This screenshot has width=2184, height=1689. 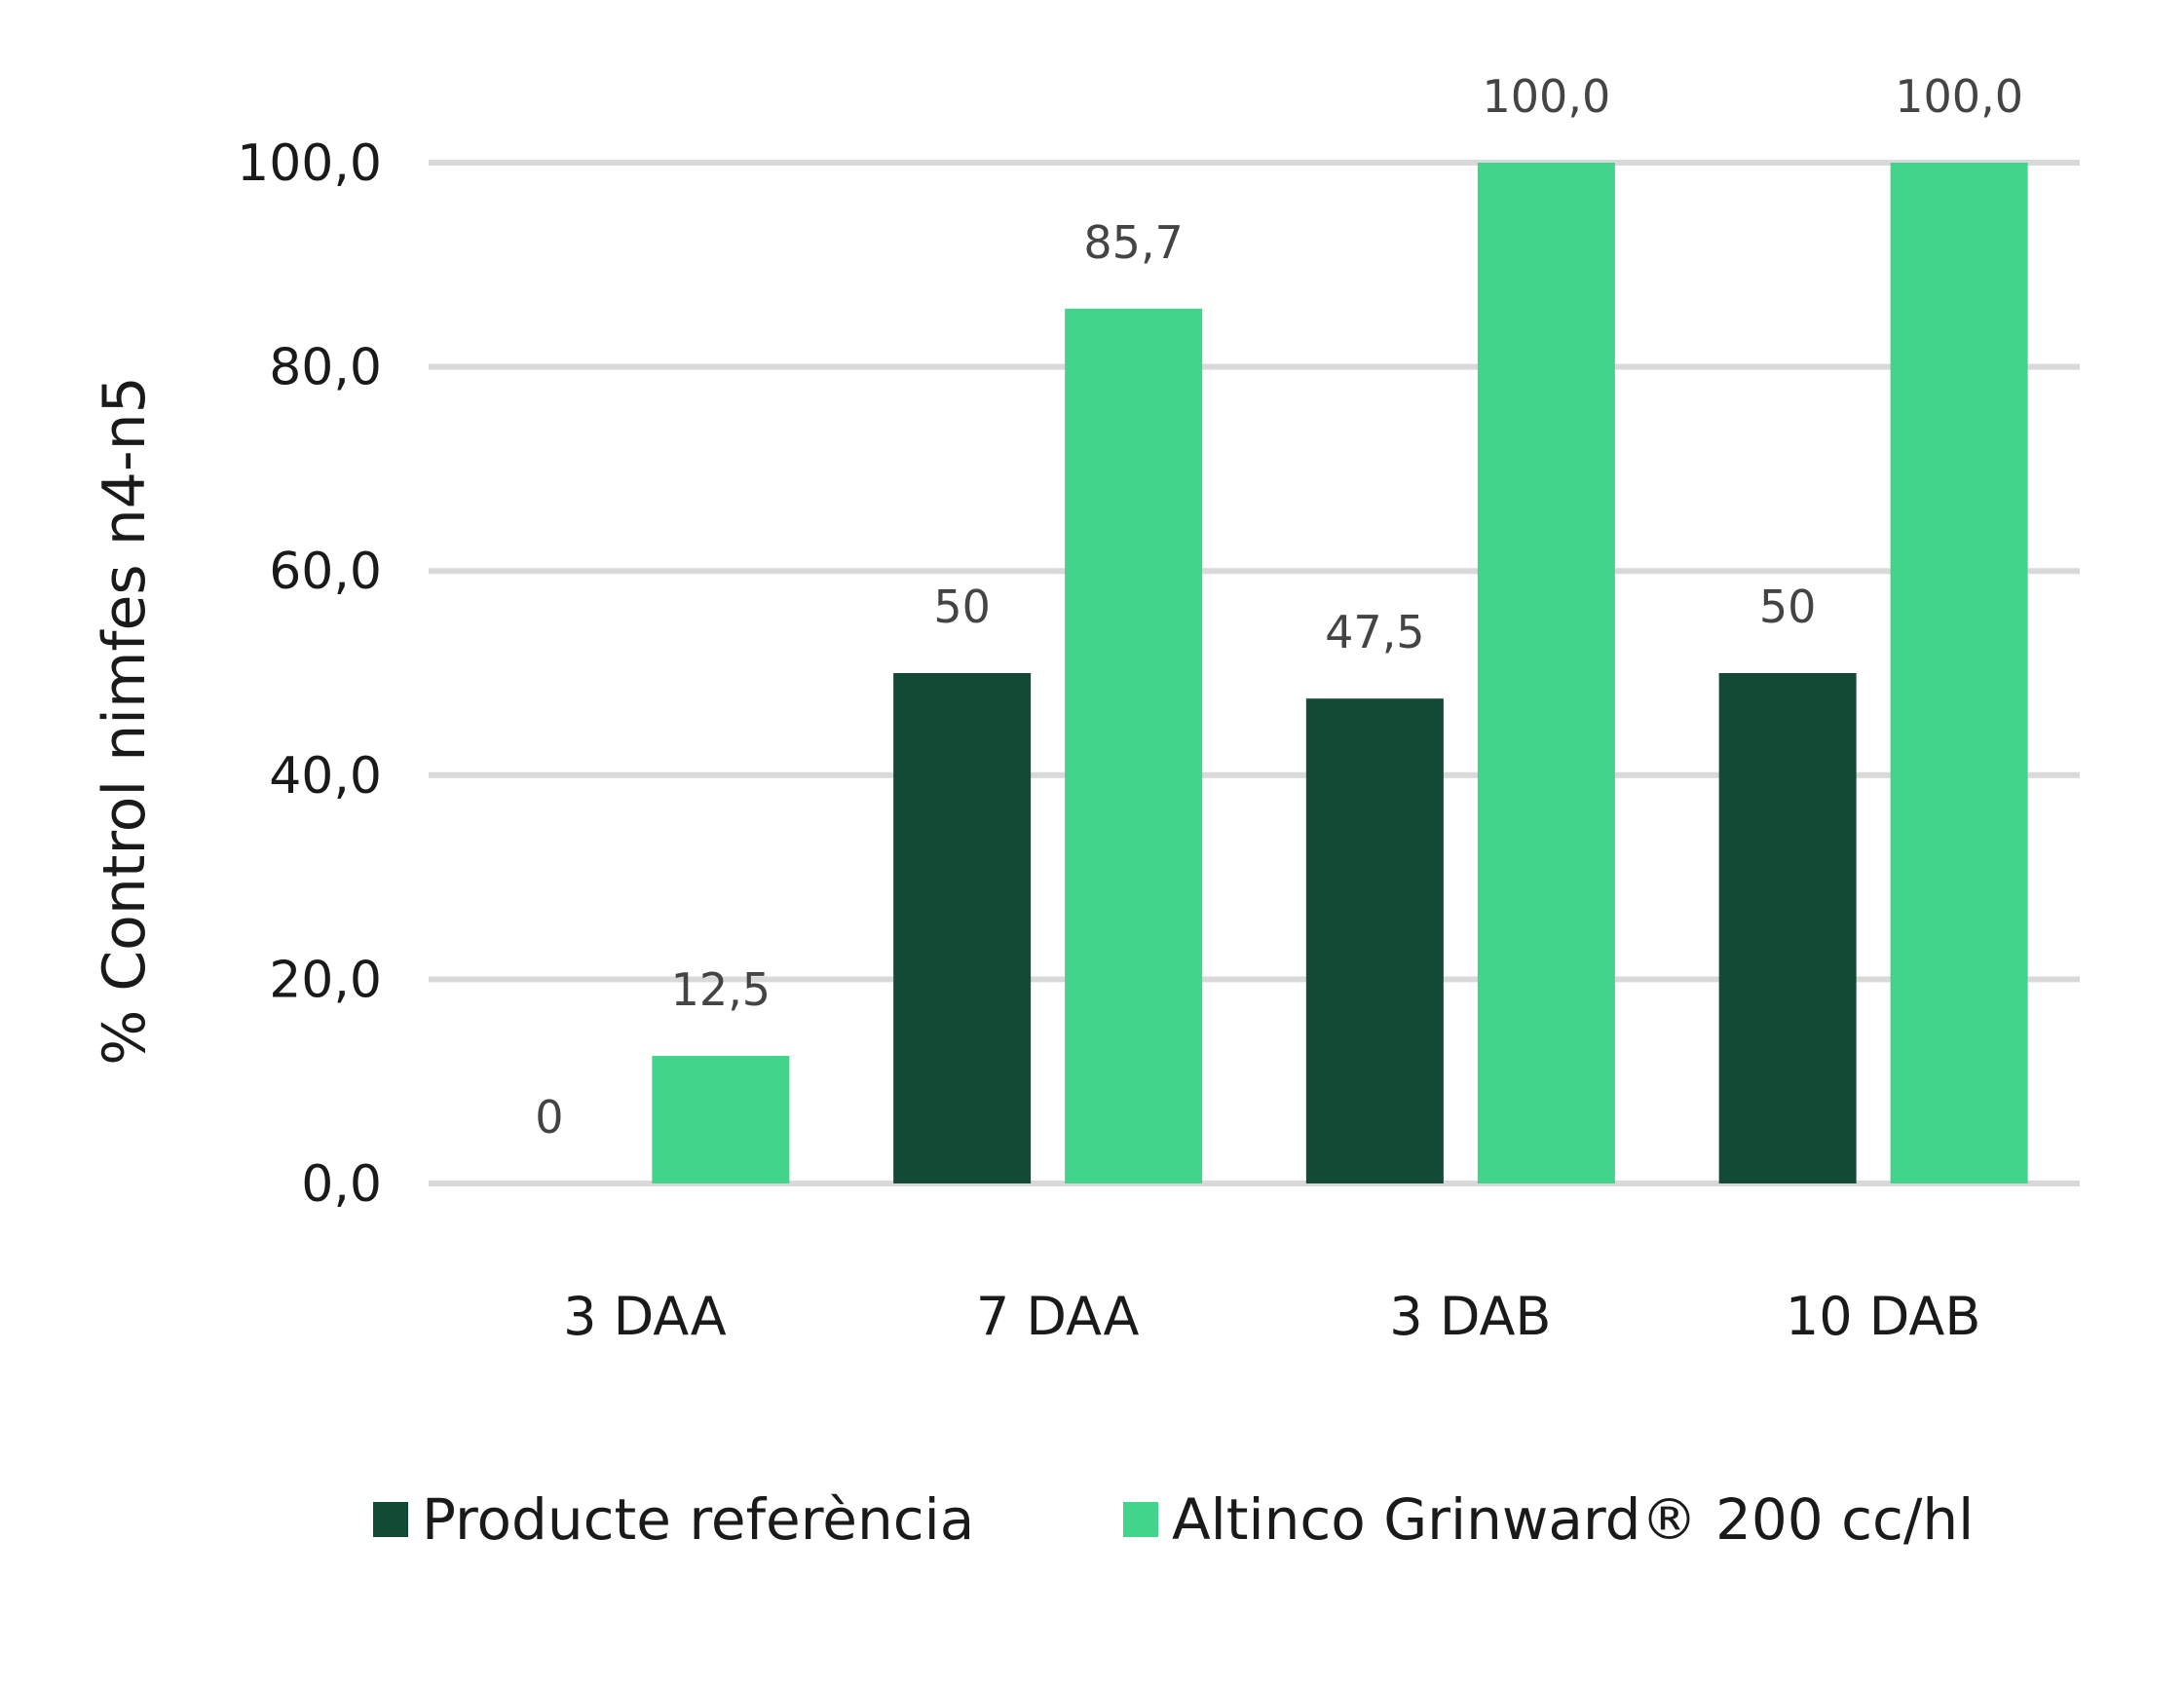 What do you see at coordinates (325, 572) in the screenshot?
I see `y-tick-label: 60,0` at bounding box center [325, 572].